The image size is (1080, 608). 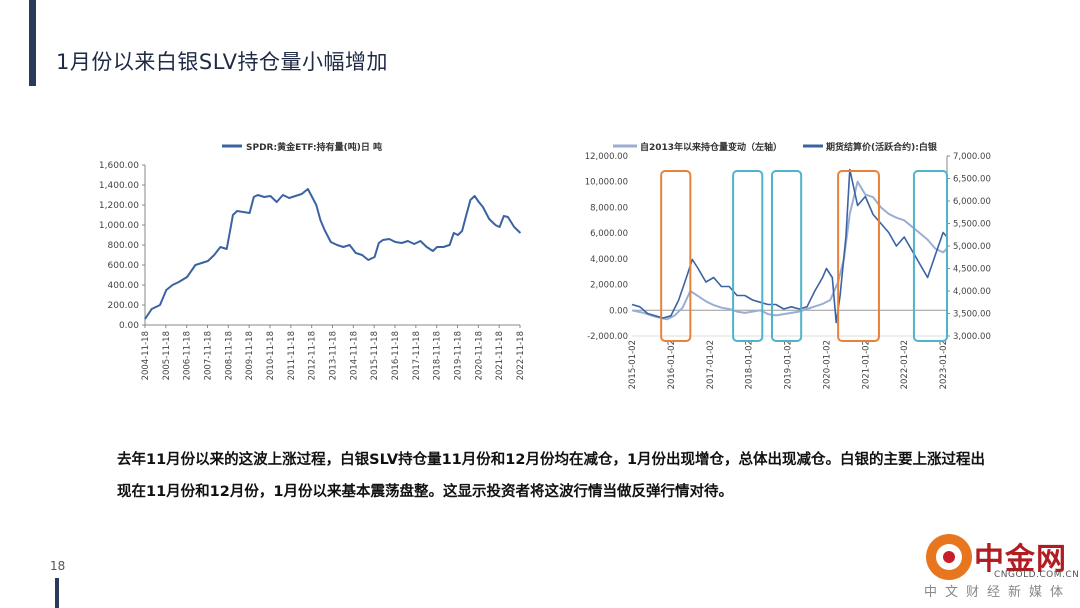 What do you see at coordinates (972, 180) in the screenshot?
I see `y-right-tick-label: 6,500.00` at bounding box center [972, 180].